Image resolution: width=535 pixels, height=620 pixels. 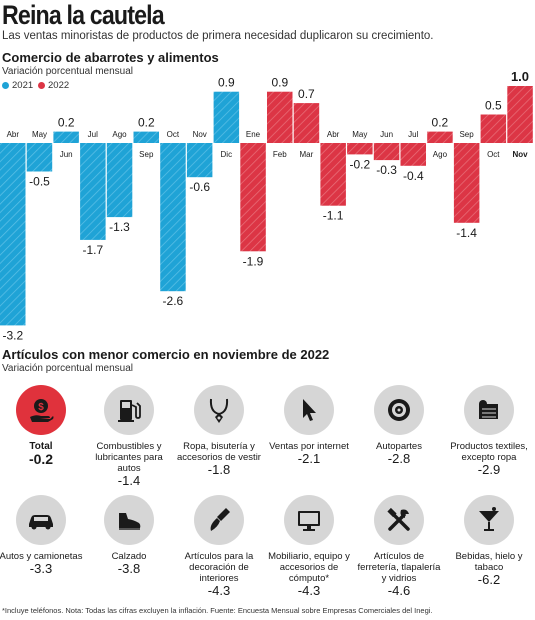 I want to click on value-label-14: -0.3, so click(x=386, y=170).